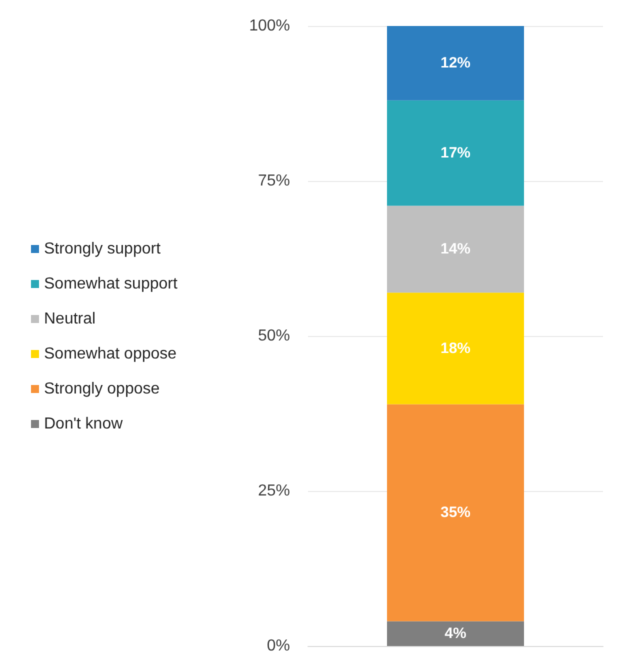  I want to click on legend-label: Don't know, so click(84, 424).